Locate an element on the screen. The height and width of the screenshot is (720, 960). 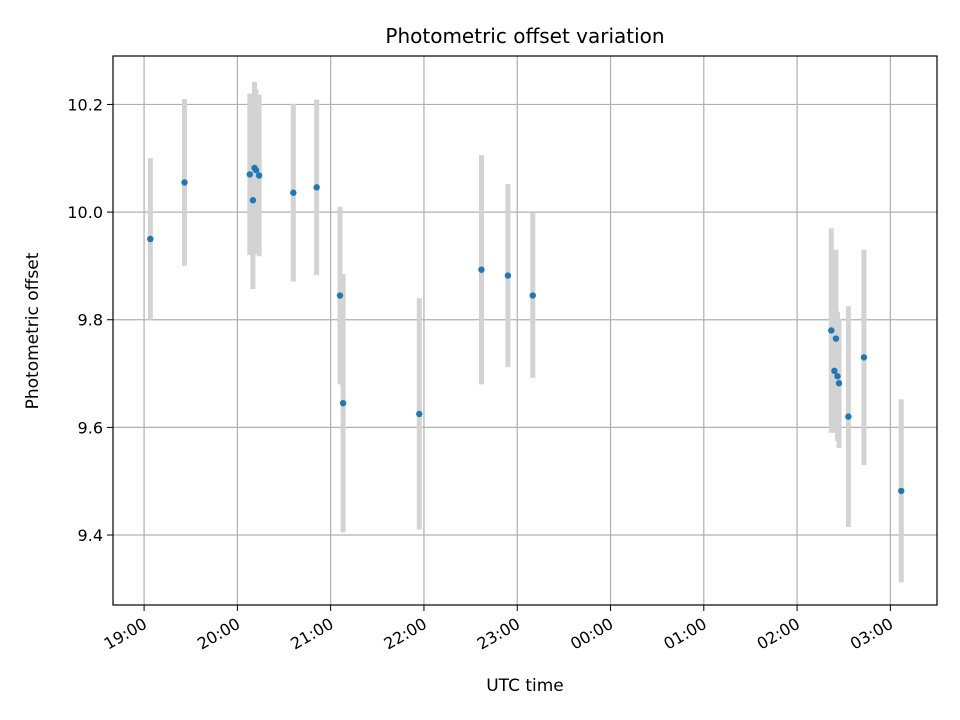
y-tick-label: 10.0 is located at coordinates (85, 212).